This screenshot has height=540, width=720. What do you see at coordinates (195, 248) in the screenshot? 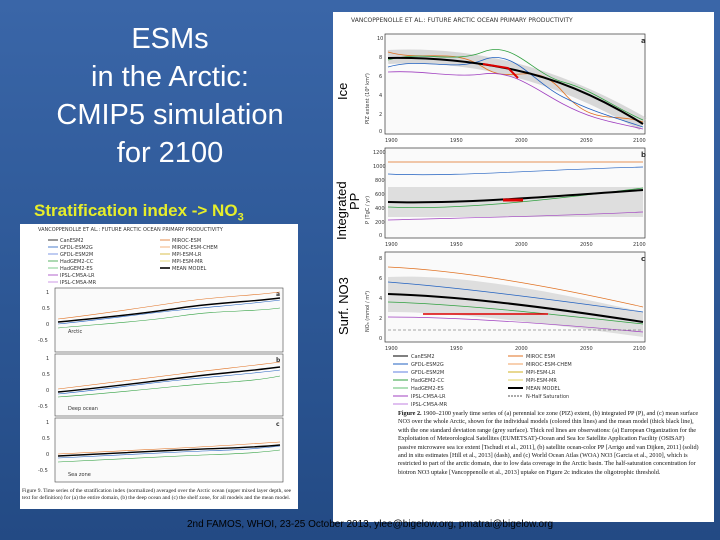
I see `legend-item: MIROC-ESM-CHEM` at bounding box center [195, 248].